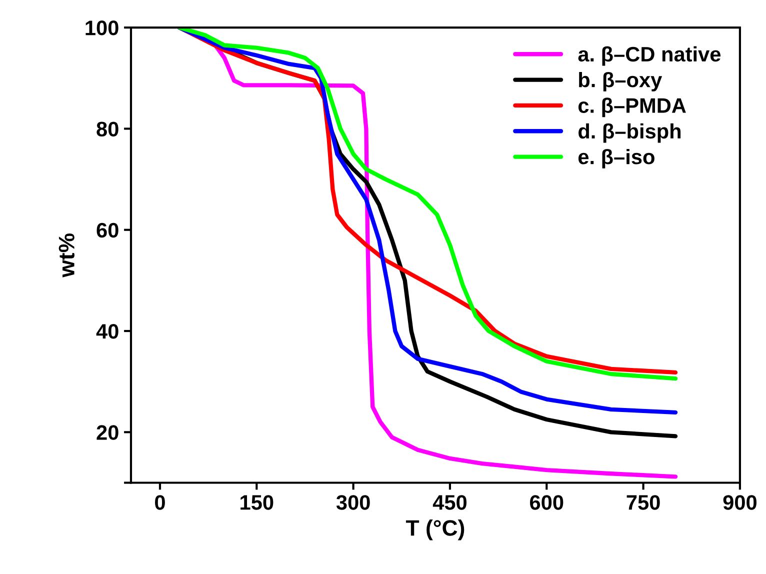  I want to click on y-tick-label: 100, so click(102, 28).